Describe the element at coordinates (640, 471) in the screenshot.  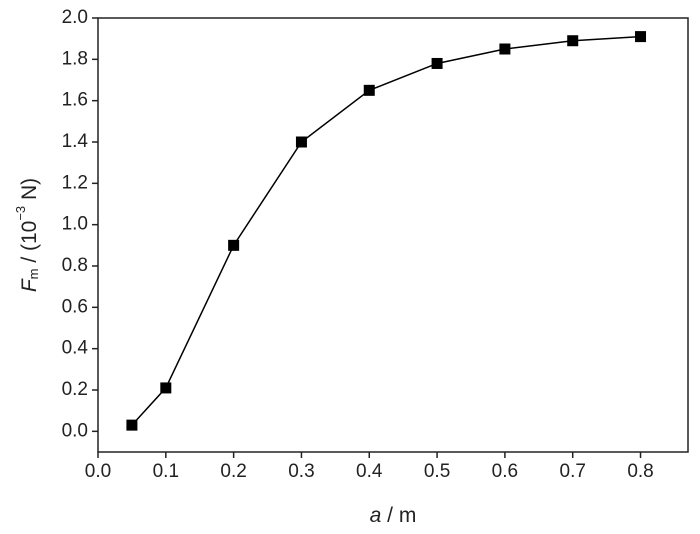
I see `x-tick-label: 0.8` at that location.